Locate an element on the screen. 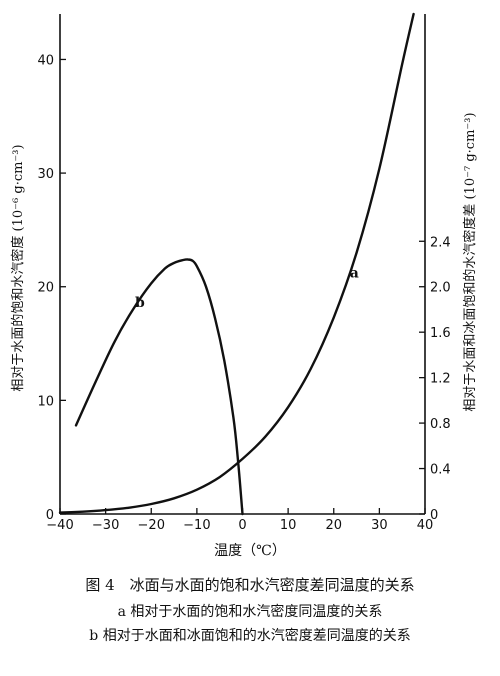 The height and width of the screenshot is (676, 500). left-y-tick-label: 20 is located at coordinates (45, 288).